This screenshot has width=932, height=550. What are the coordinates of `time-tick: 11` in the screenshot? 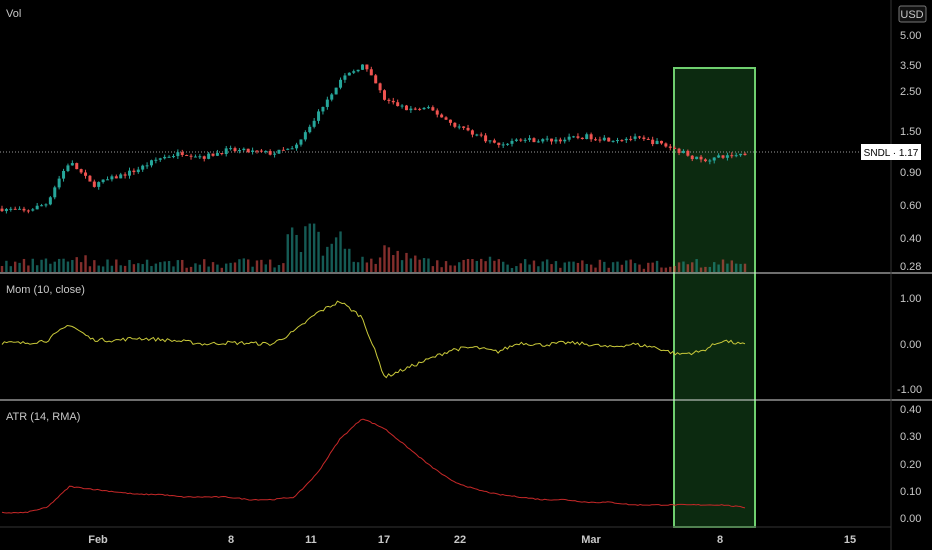 It's located at (311, 540).